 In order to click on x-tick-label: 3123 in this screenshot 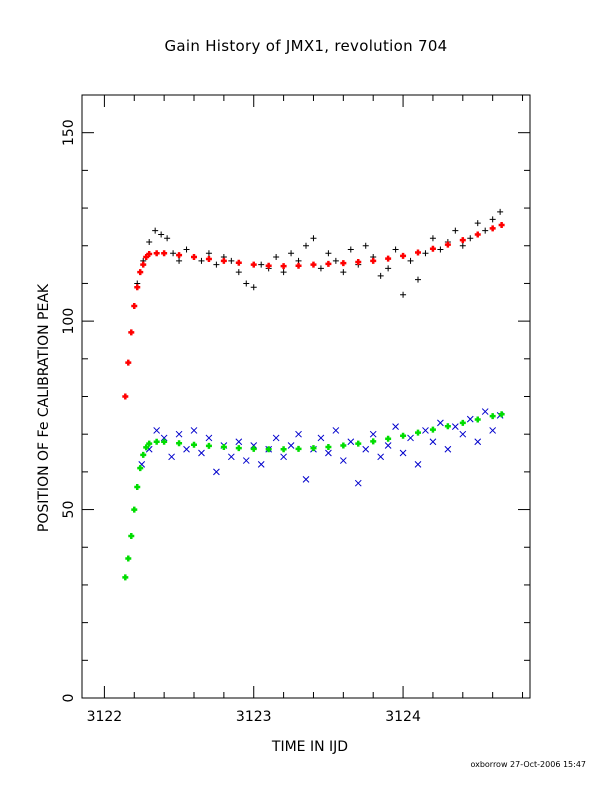, I will do `click(254, 717)`.